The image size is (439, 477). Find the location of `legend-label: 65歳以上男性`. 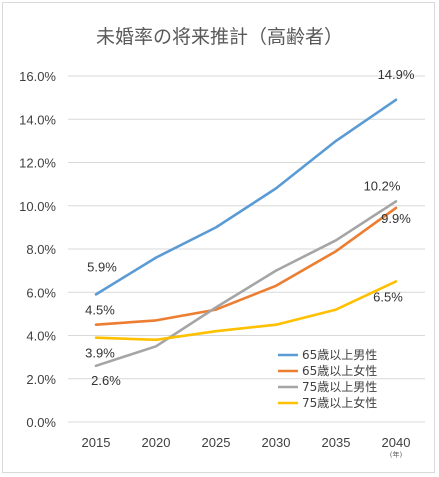

legend-label: 65歳以上男性 is located at coordinates (339, 355).